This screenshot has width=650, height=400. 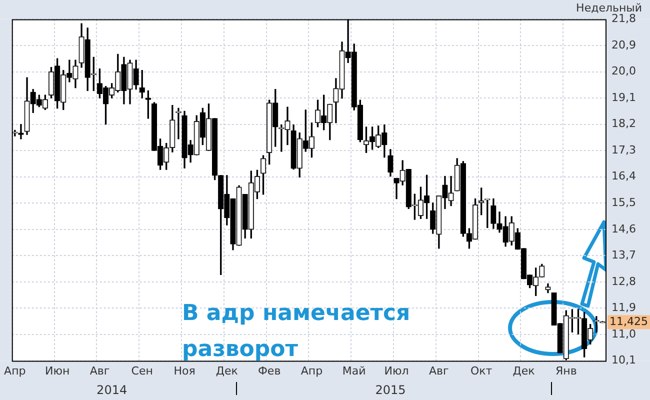 I want to click on x-tick-label: Янв, so click(x=566, y=371).